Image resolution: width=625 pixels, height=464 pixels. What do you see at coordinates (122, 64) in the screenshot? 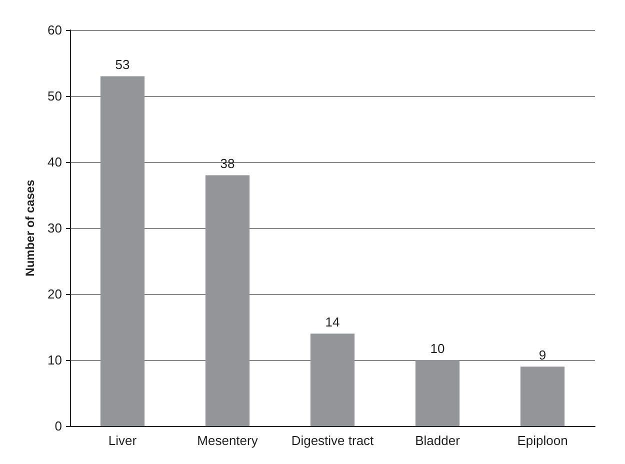
I see `data-label: 53` at bounding box center [122, 64].